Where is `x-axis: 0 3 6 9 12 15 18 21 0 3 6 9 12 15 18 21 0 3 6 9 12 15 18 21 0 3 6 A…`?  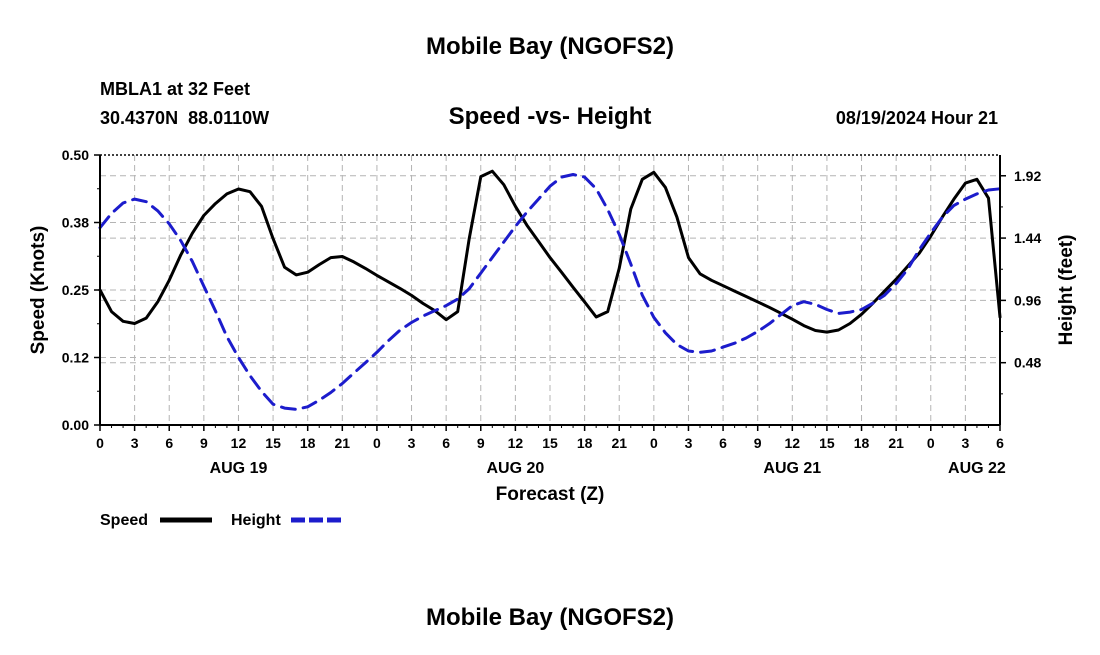
x-axis: 0 3 6 9 12 15 18 21 0 3 6 9 12 15 18 21 0 3 6 9 12 15 18 21 0 3 6 A… is located at coordinates (551, 451).